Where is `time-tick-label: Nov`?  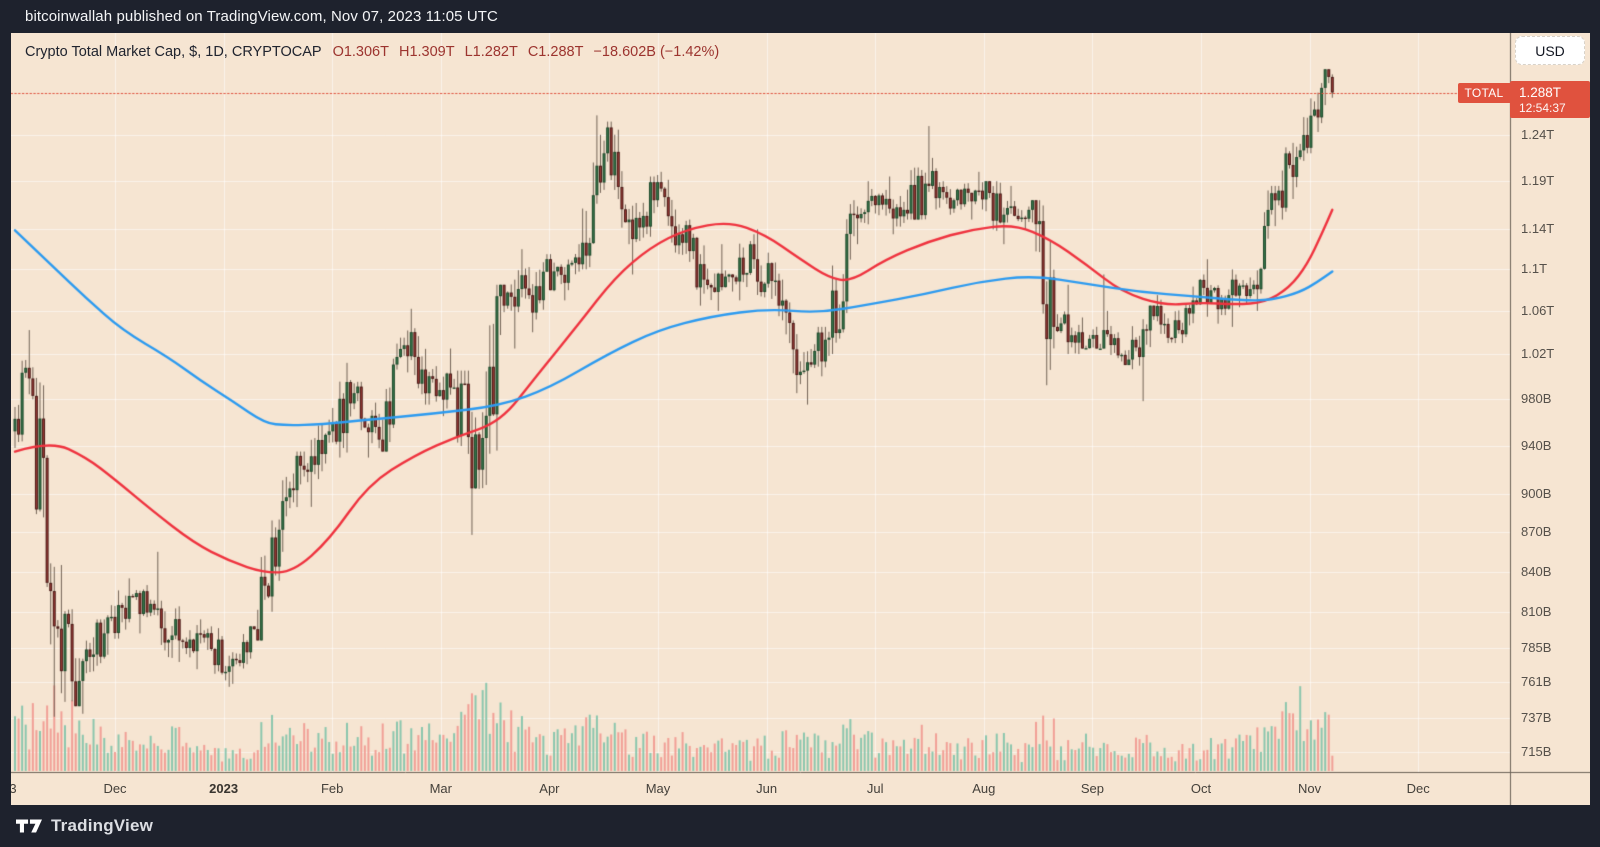
time-tick-label: Nov is located at coordinates (1310, 788).